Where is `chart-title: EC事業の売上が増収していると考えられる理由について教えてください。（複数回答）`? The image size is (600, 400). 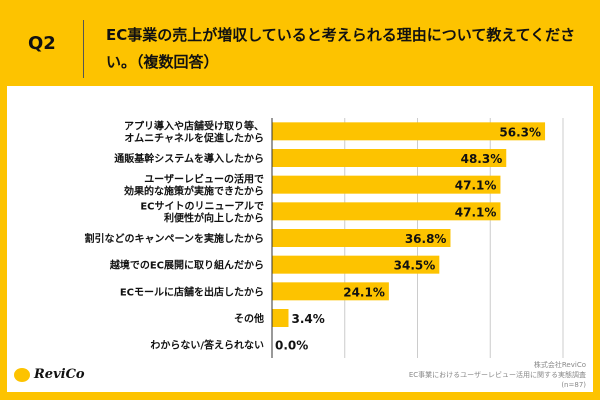
chart-title: EC事業の売上が増収していると考えられる理由について教えてください。（複数回答） is located at coordinates (341, 48).